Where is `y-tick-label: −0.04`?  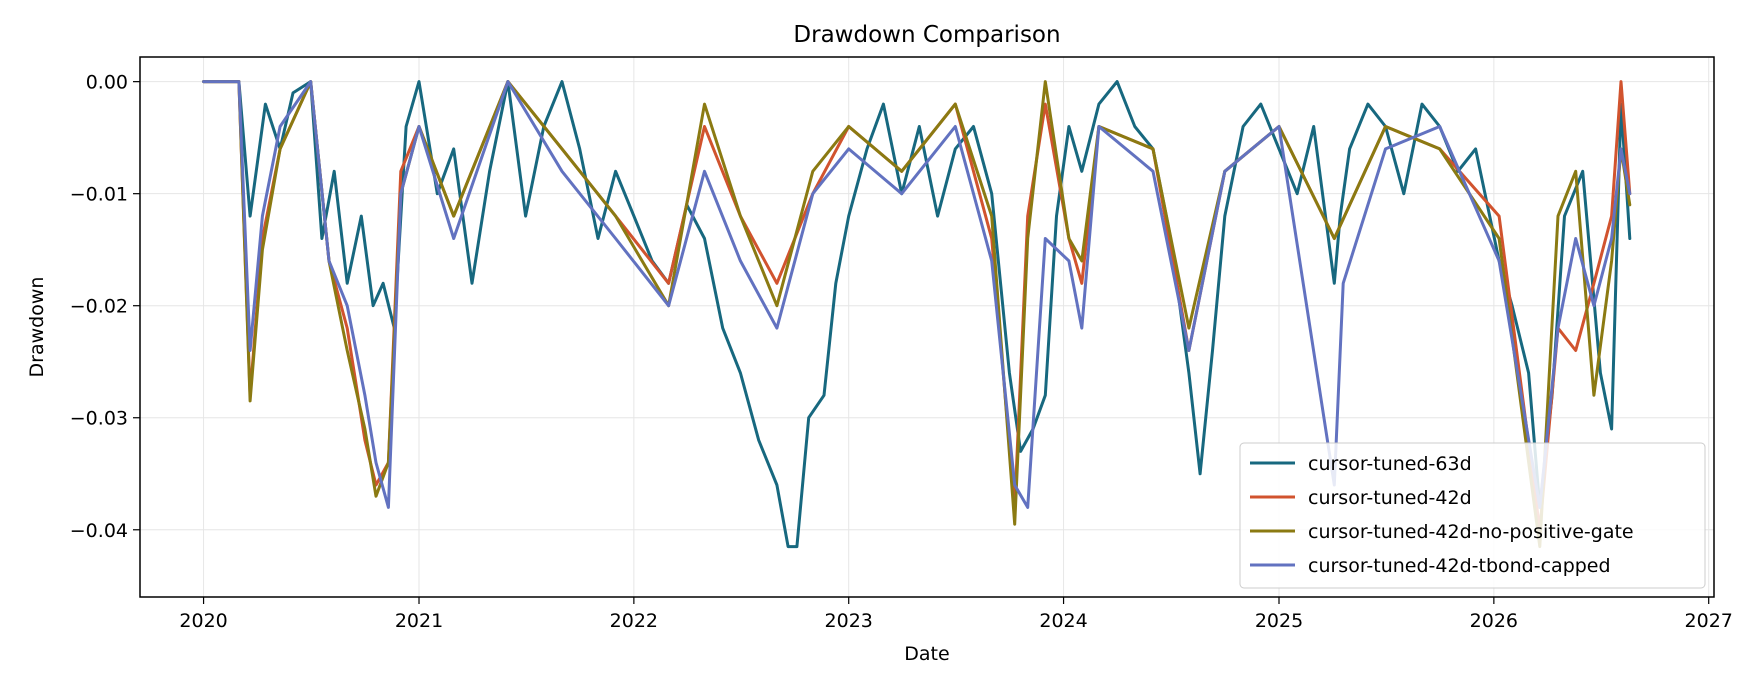 y-tick-label: −0.04 is located at coordinates (99, 531).